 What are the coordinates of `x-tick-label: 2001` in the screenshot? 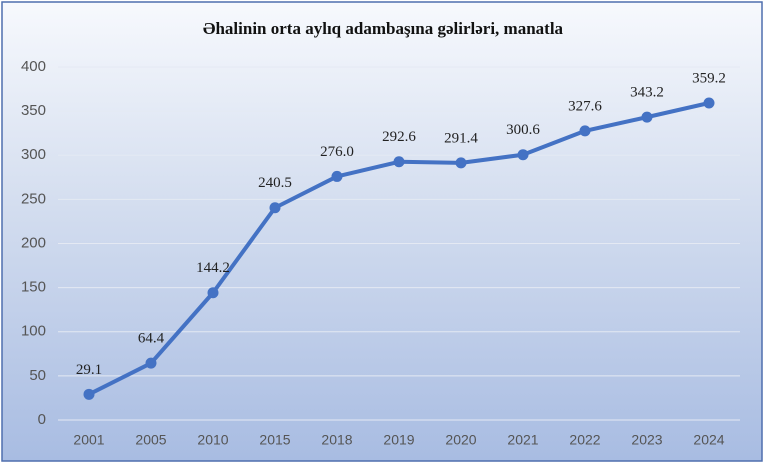 It's located at (88, 440).